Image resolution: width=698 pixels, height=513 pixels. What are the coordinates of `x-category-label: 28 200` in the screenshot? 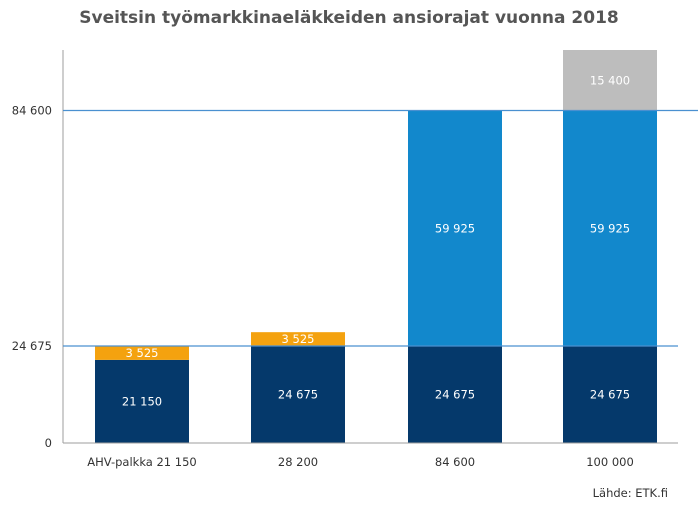 It's located at (298, 462).